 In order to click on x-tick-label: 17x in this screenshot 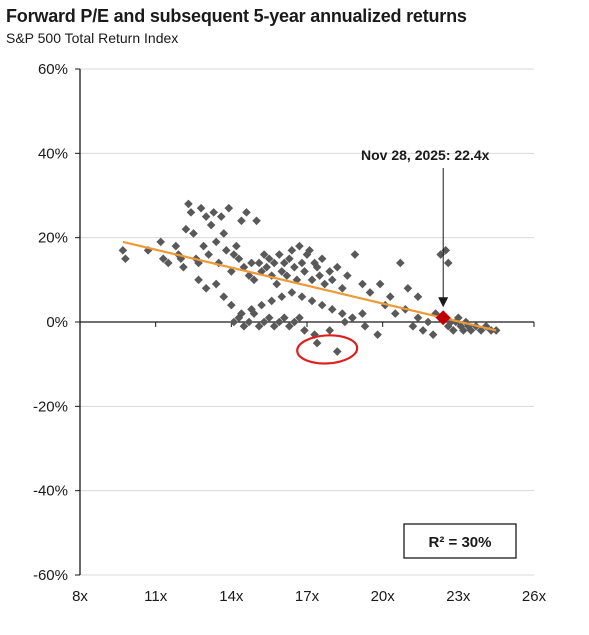, I will do `click(307, 596)`.